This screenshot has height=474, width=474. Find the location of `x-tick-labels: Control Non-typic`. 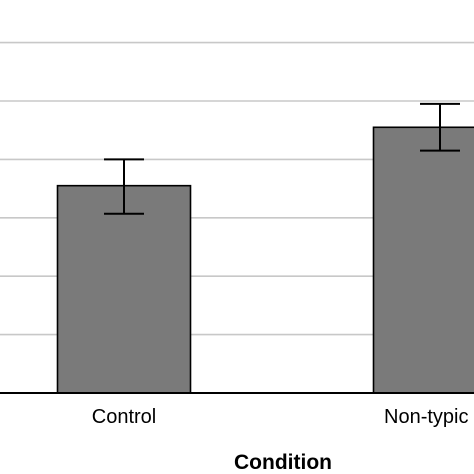

x-tick-labels: Control Non-typic is located at coordinates (280, 417).